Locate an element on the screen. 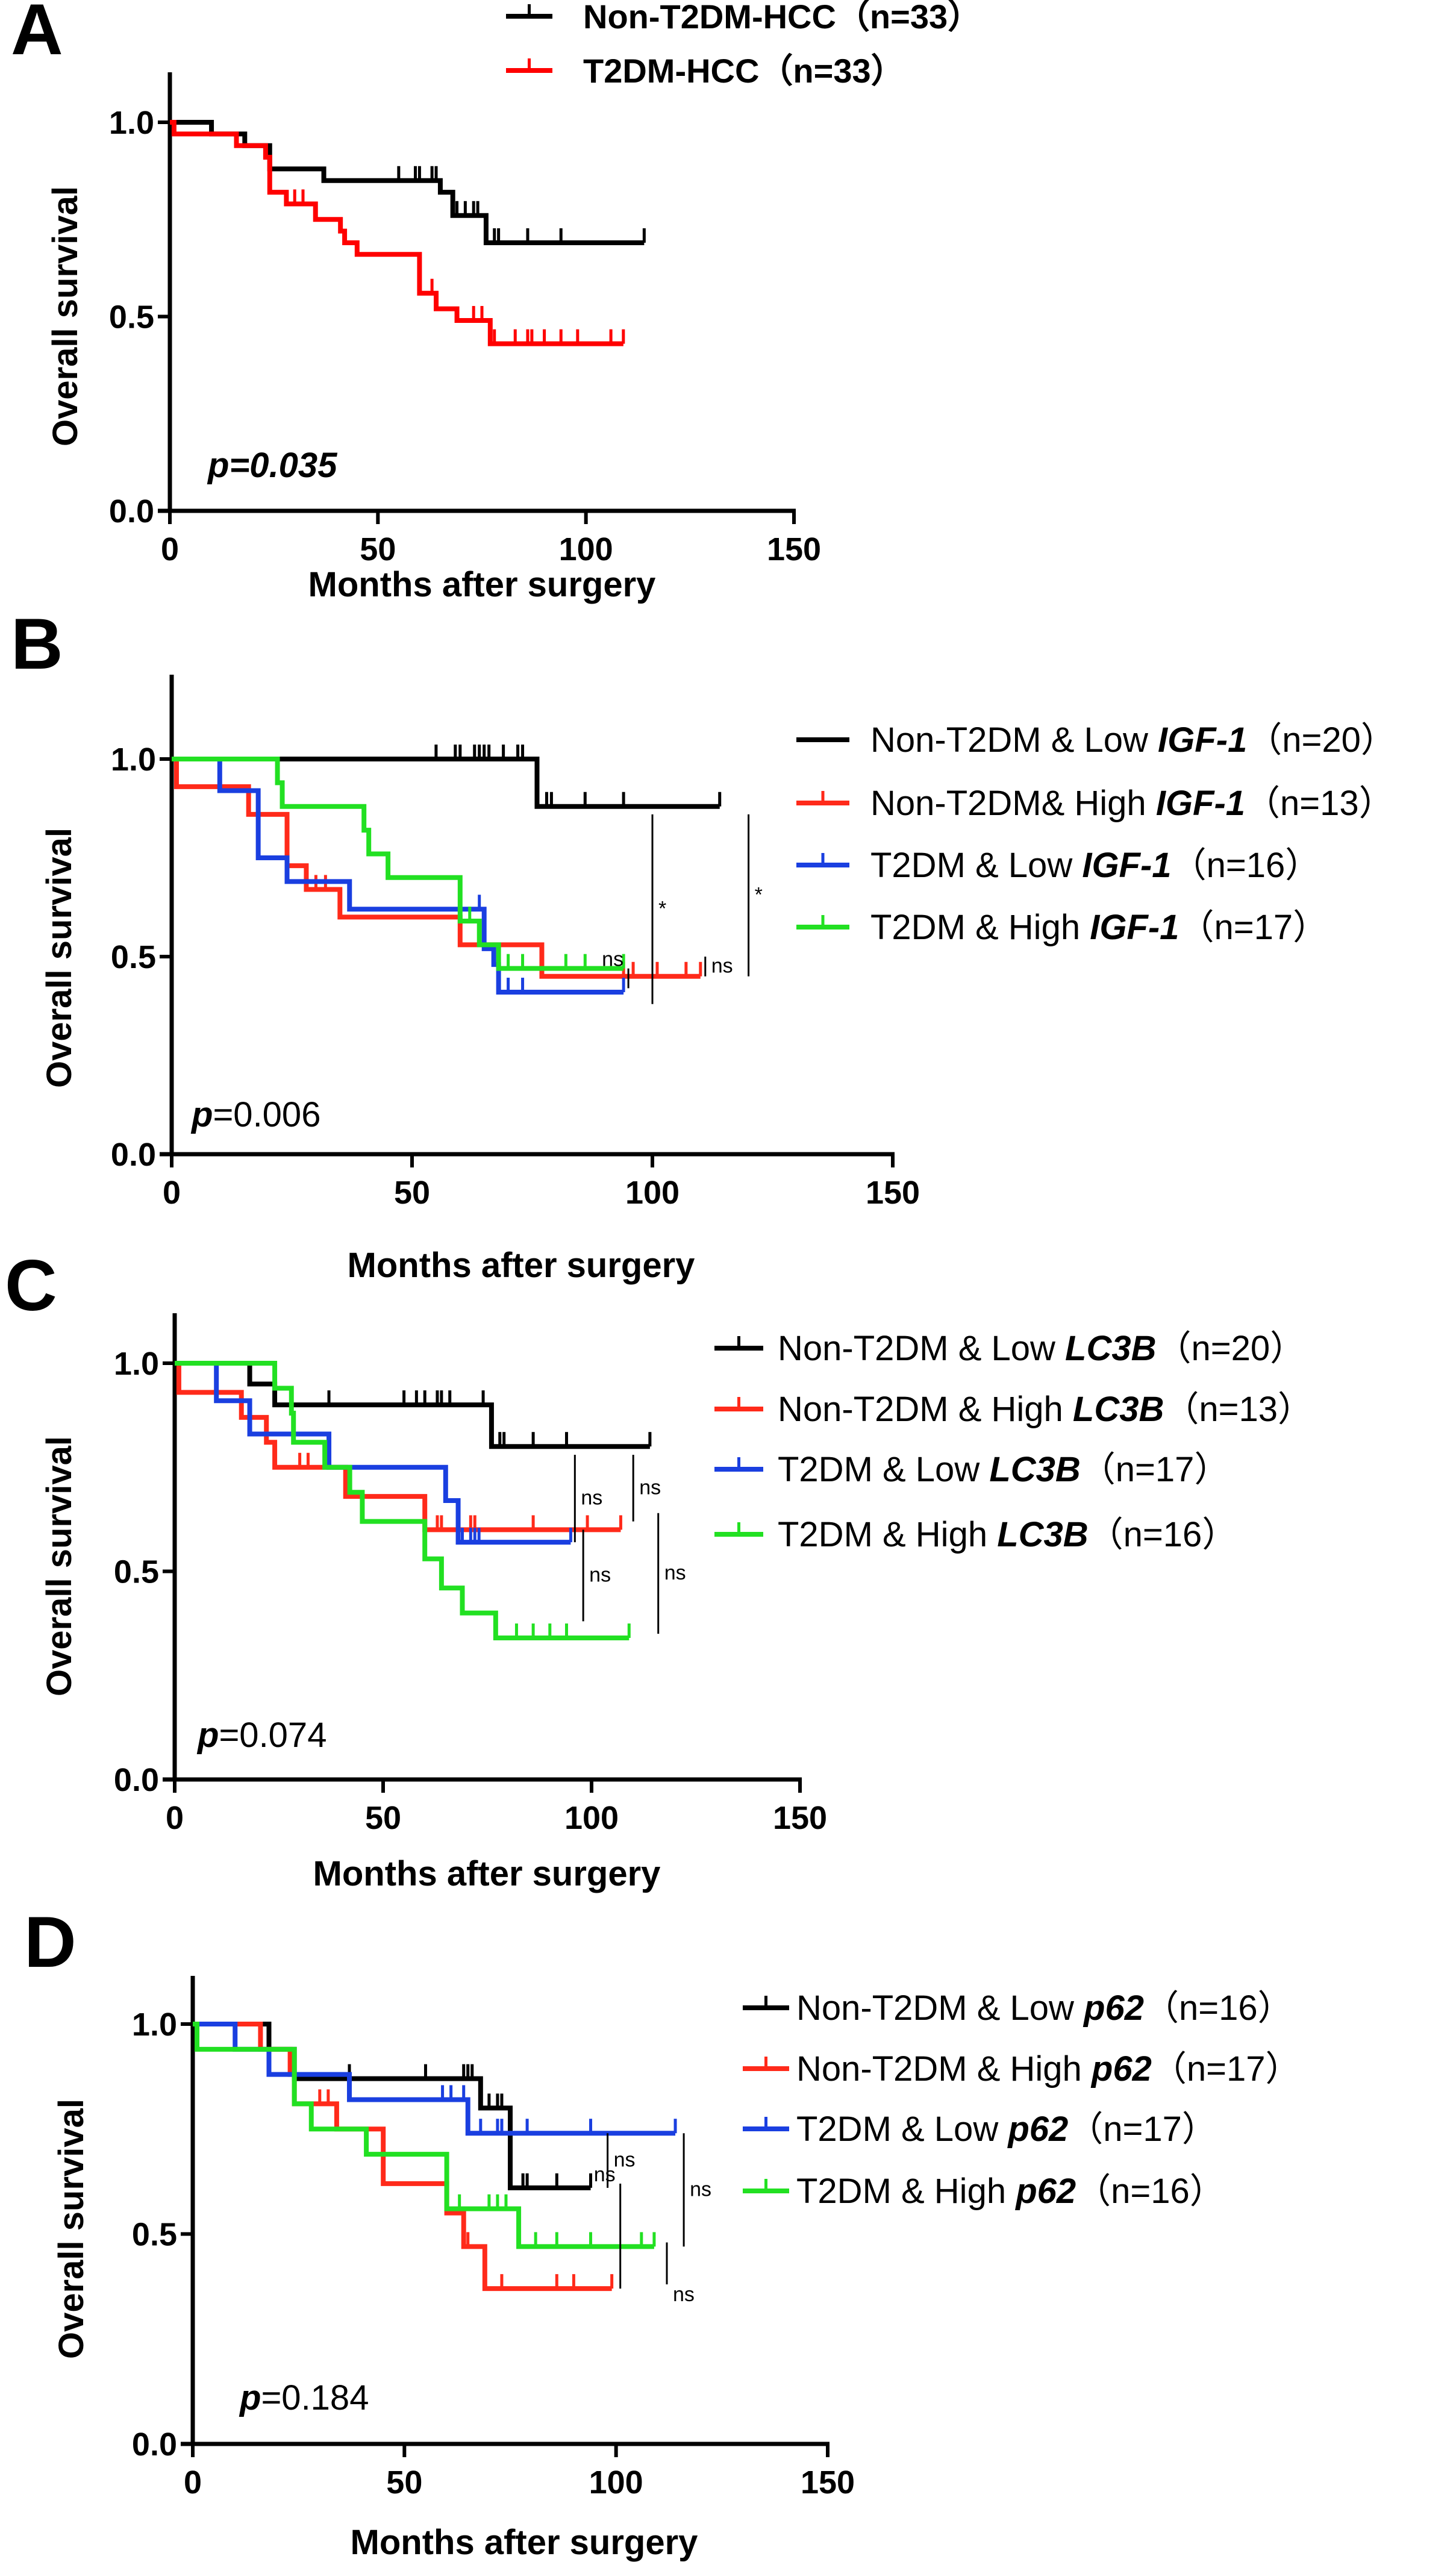  legend-label: Non-T2DM & High LC3B（n=13） is located at coordinates (1046, 1409).